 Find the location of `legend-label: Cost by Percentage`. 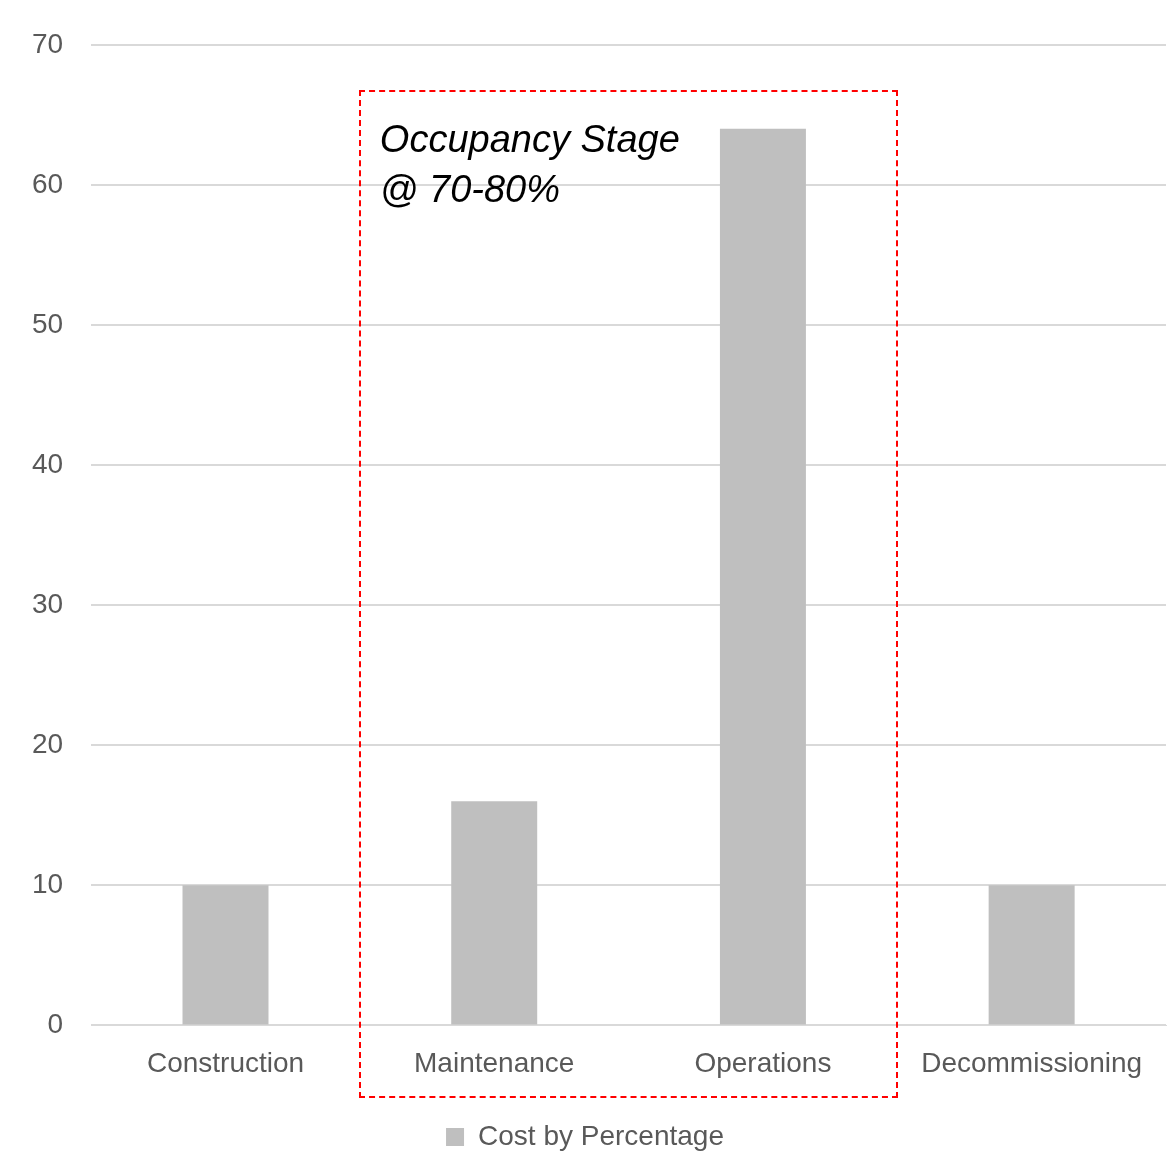

legend-label: Cost by Percentage is located at coordinates (601, 1135).